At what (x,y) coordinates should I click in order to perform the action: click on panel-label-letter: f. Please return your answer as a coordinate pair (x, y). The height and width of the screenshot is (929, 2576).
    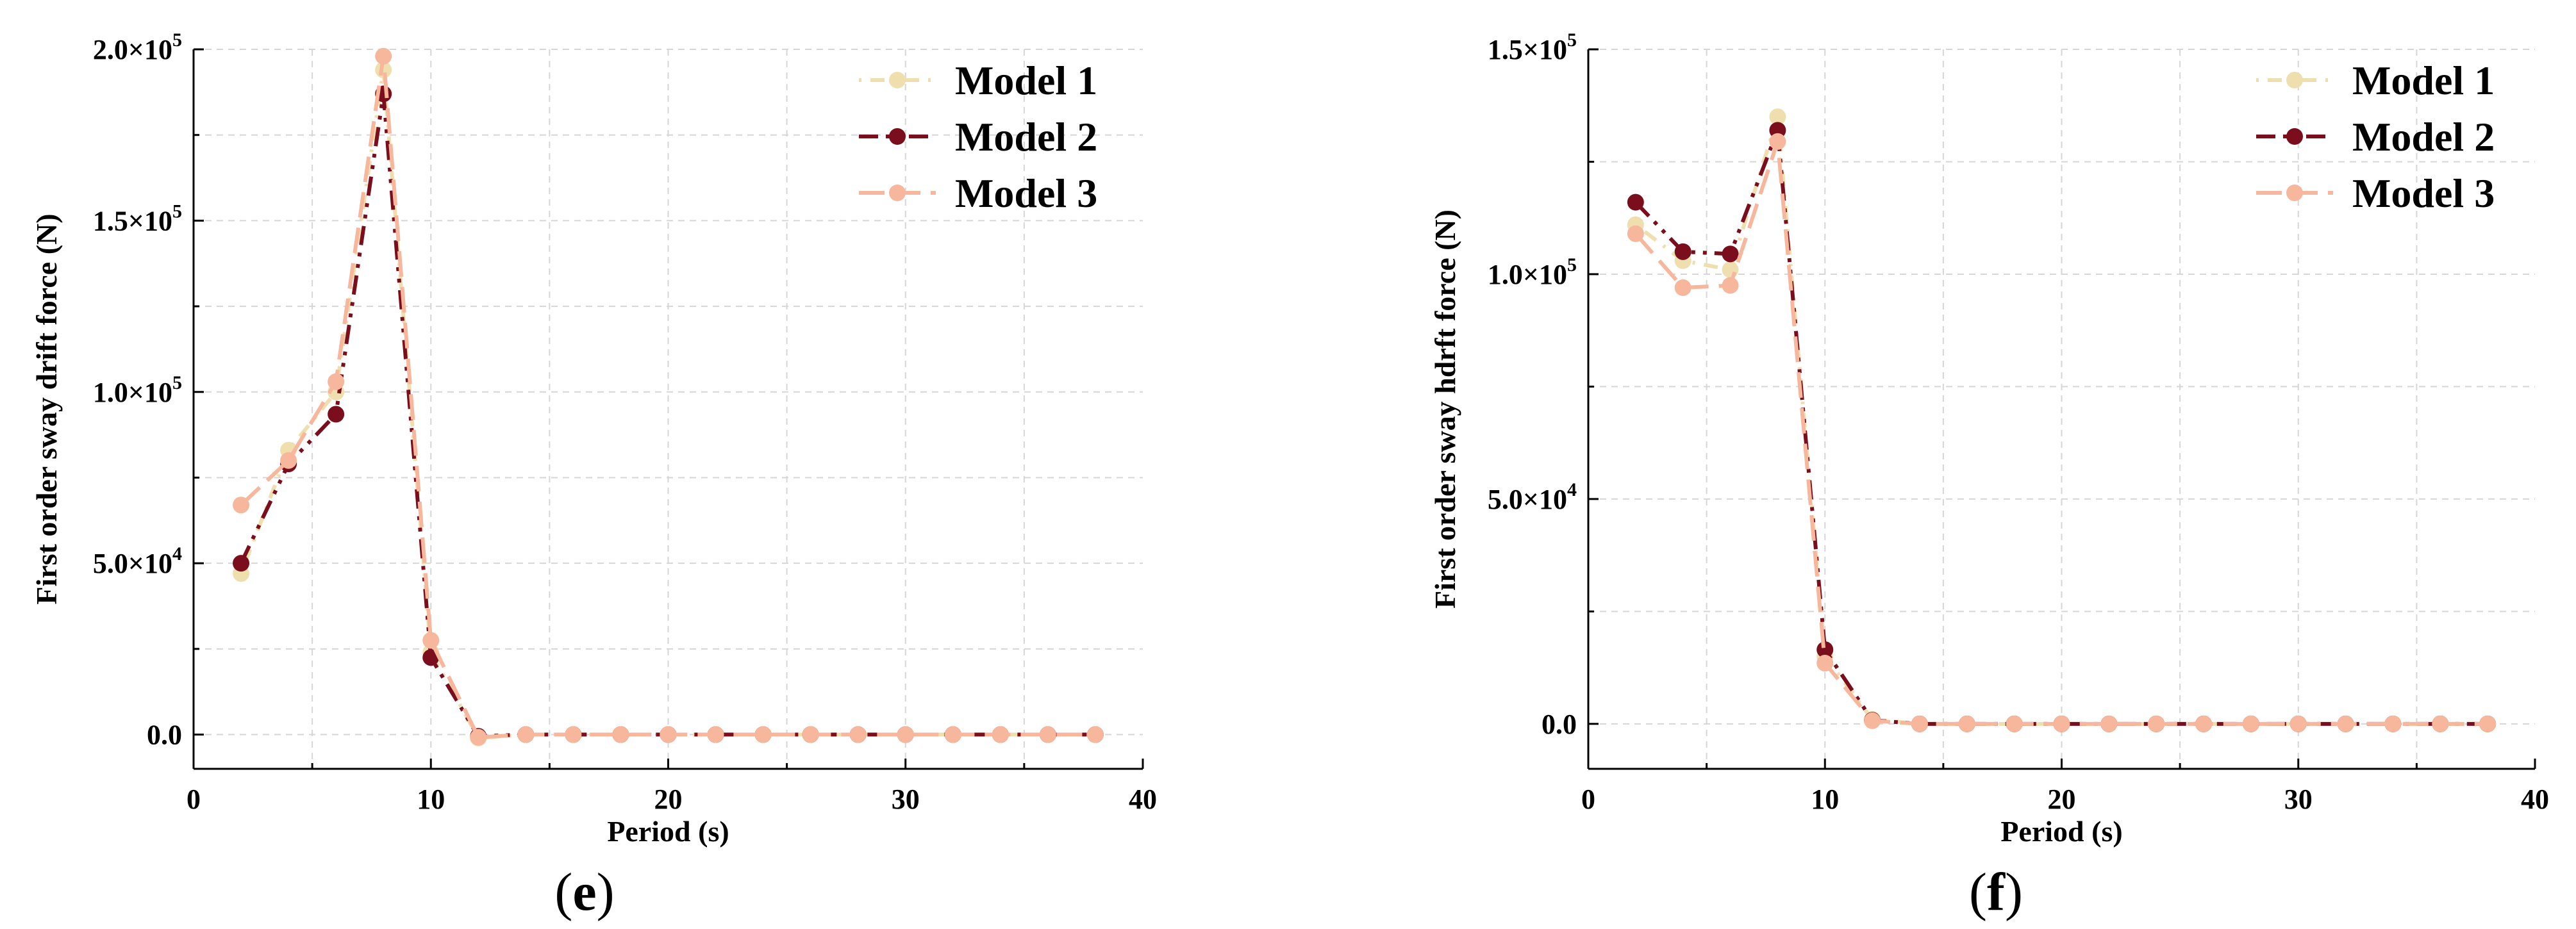
    Looking at the image, I should click on (1997, 892).